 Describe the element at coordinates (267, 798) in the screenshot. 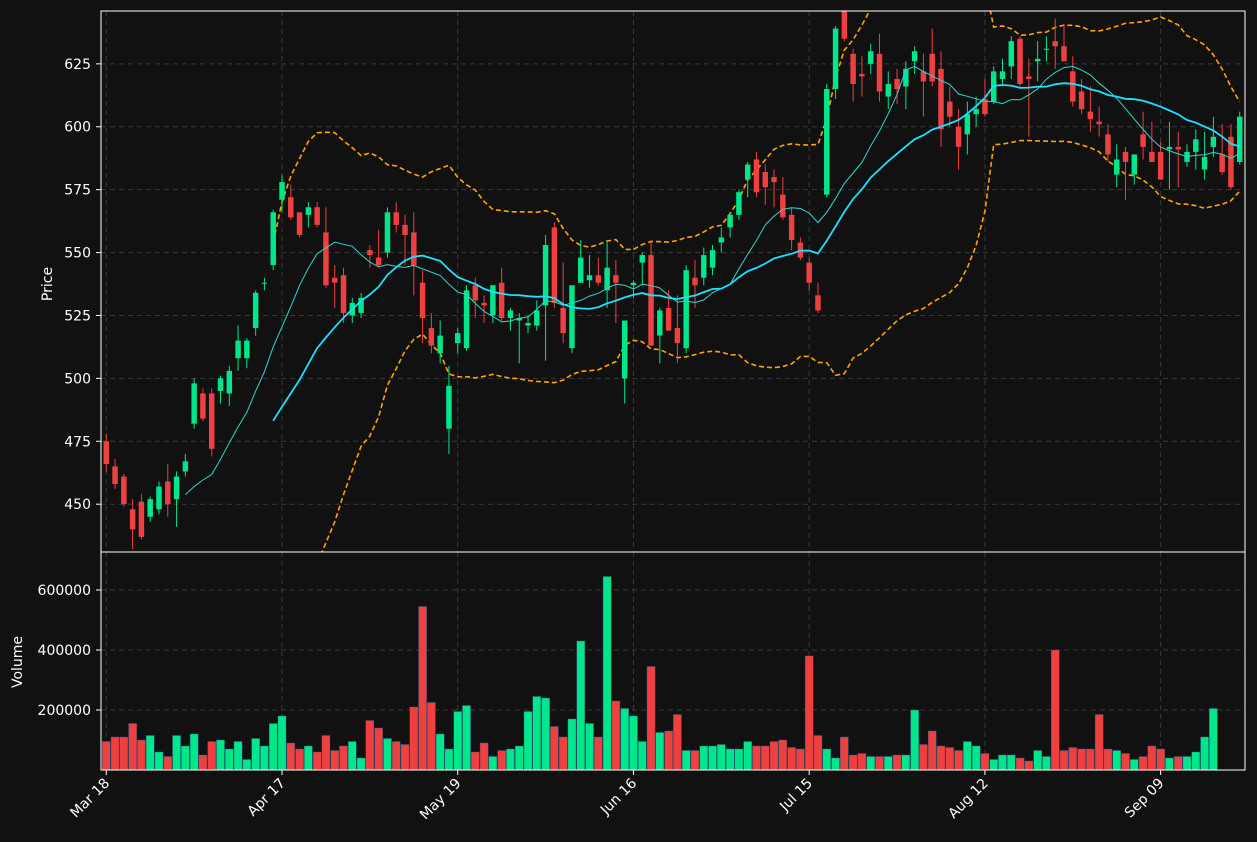

I see `x-tick-label: Apr 17` at that location.